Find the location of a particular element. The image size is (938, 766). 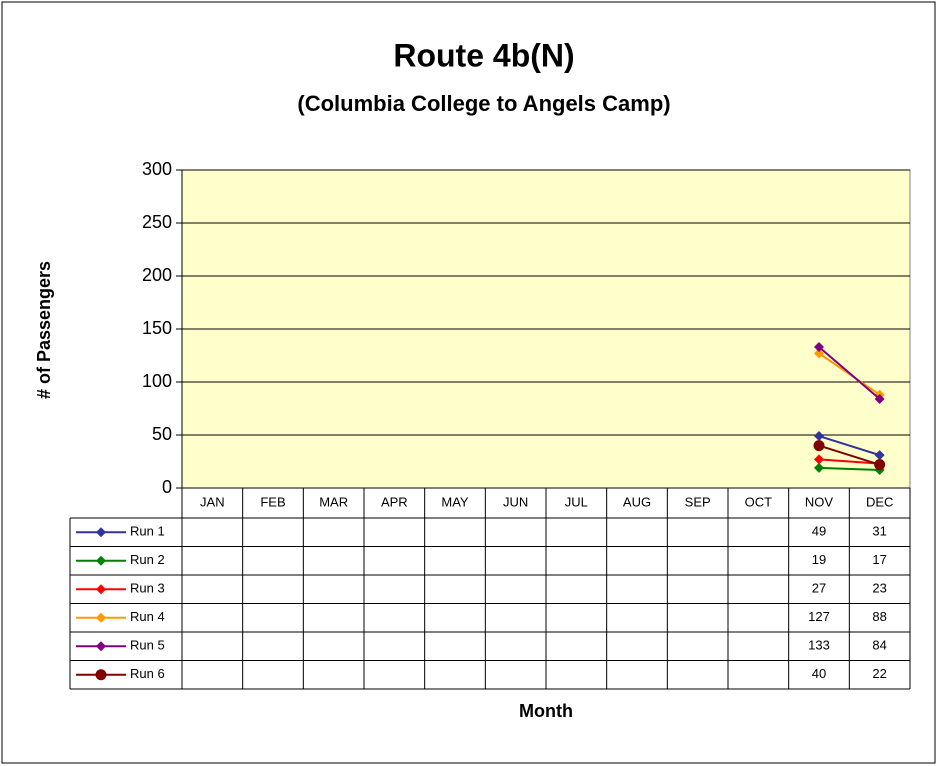

x-tick-label: AUG is located at coordinates (637, 501).